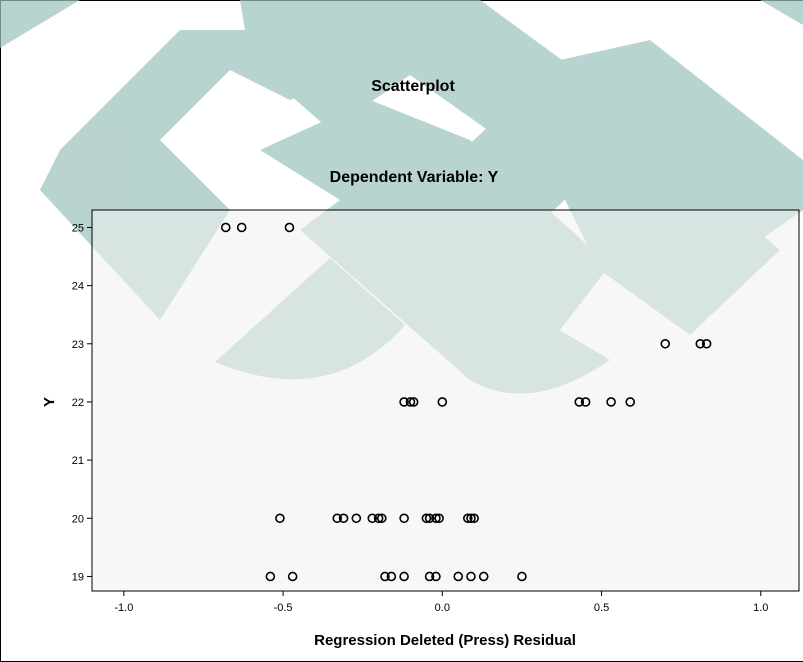 This screenshot has height=662, width=803. I want to click on y-tick-label: 20, so click(78, 519).